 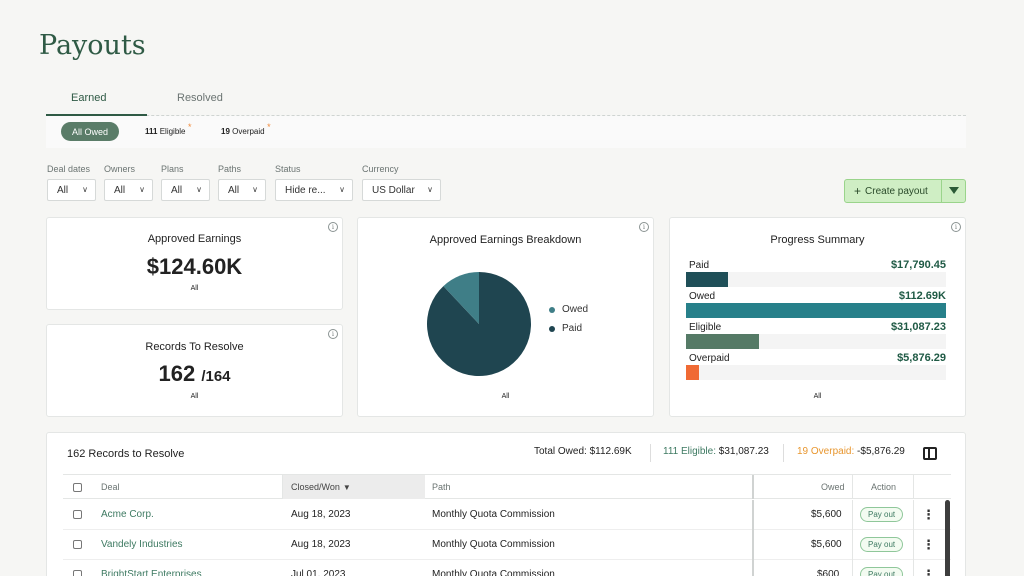 I want to click on column-header-action: Action, so click(x=884, y=487).